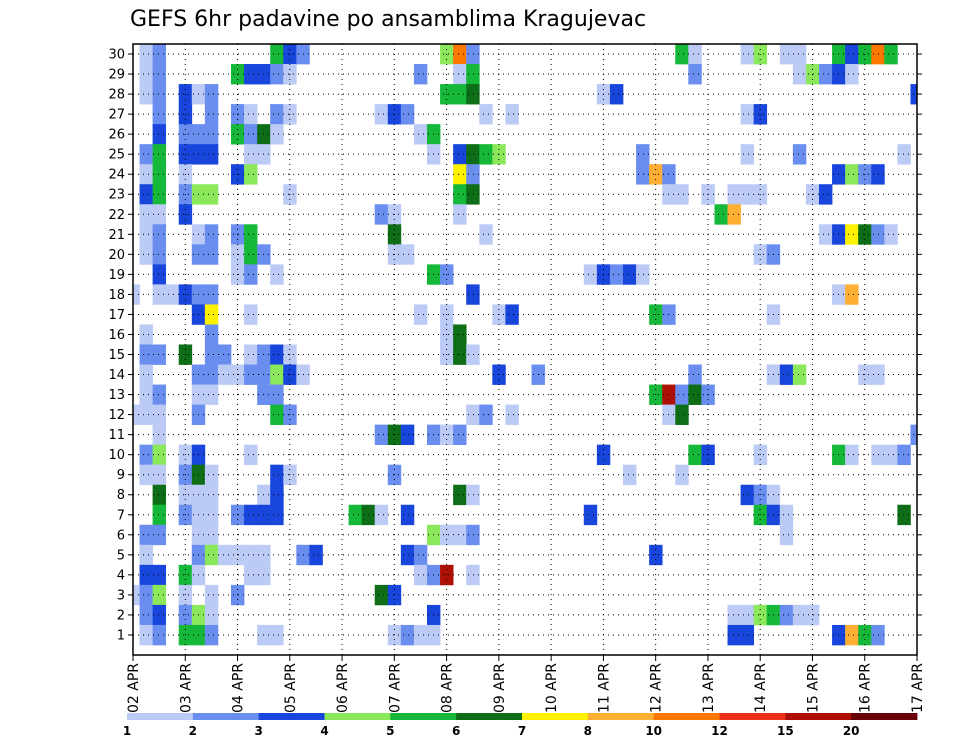  What do you see at coordinates (121, 615) in the screenshot?
I see `y-tick-label: 2` at bounding box center [121, 615].